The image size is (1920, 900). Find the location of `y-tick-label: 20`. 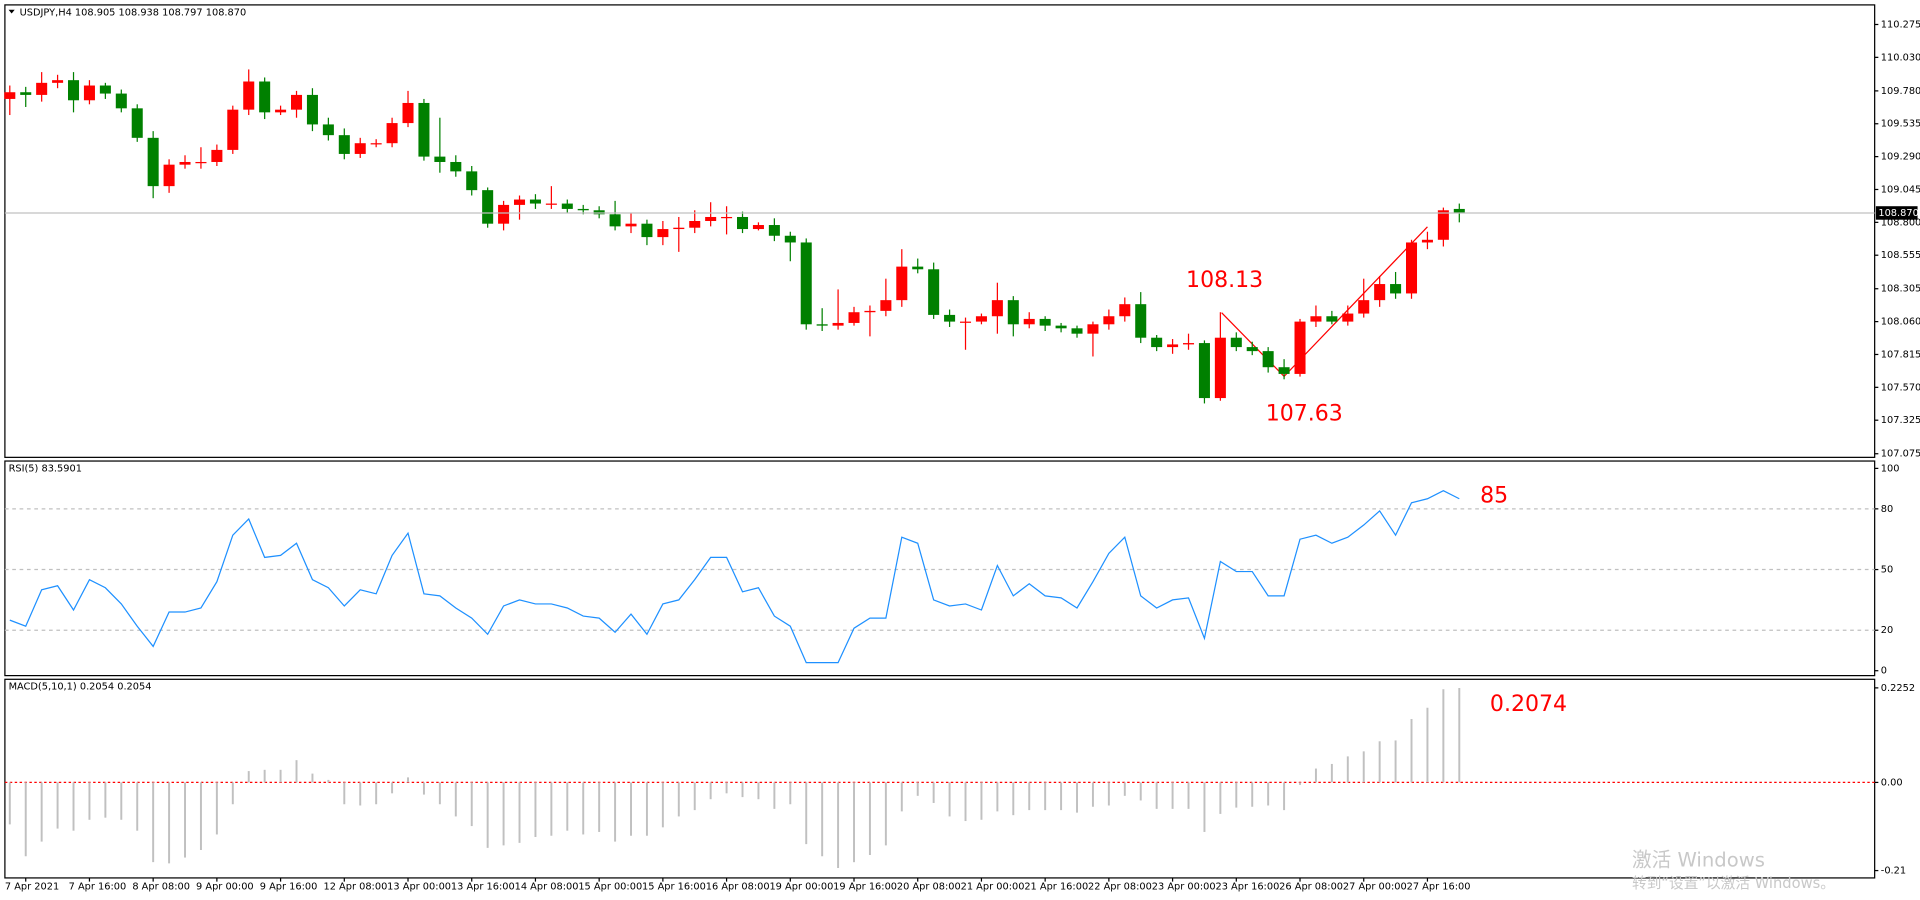

y-tick-label: 20 is located at coordinates (1887, 630).